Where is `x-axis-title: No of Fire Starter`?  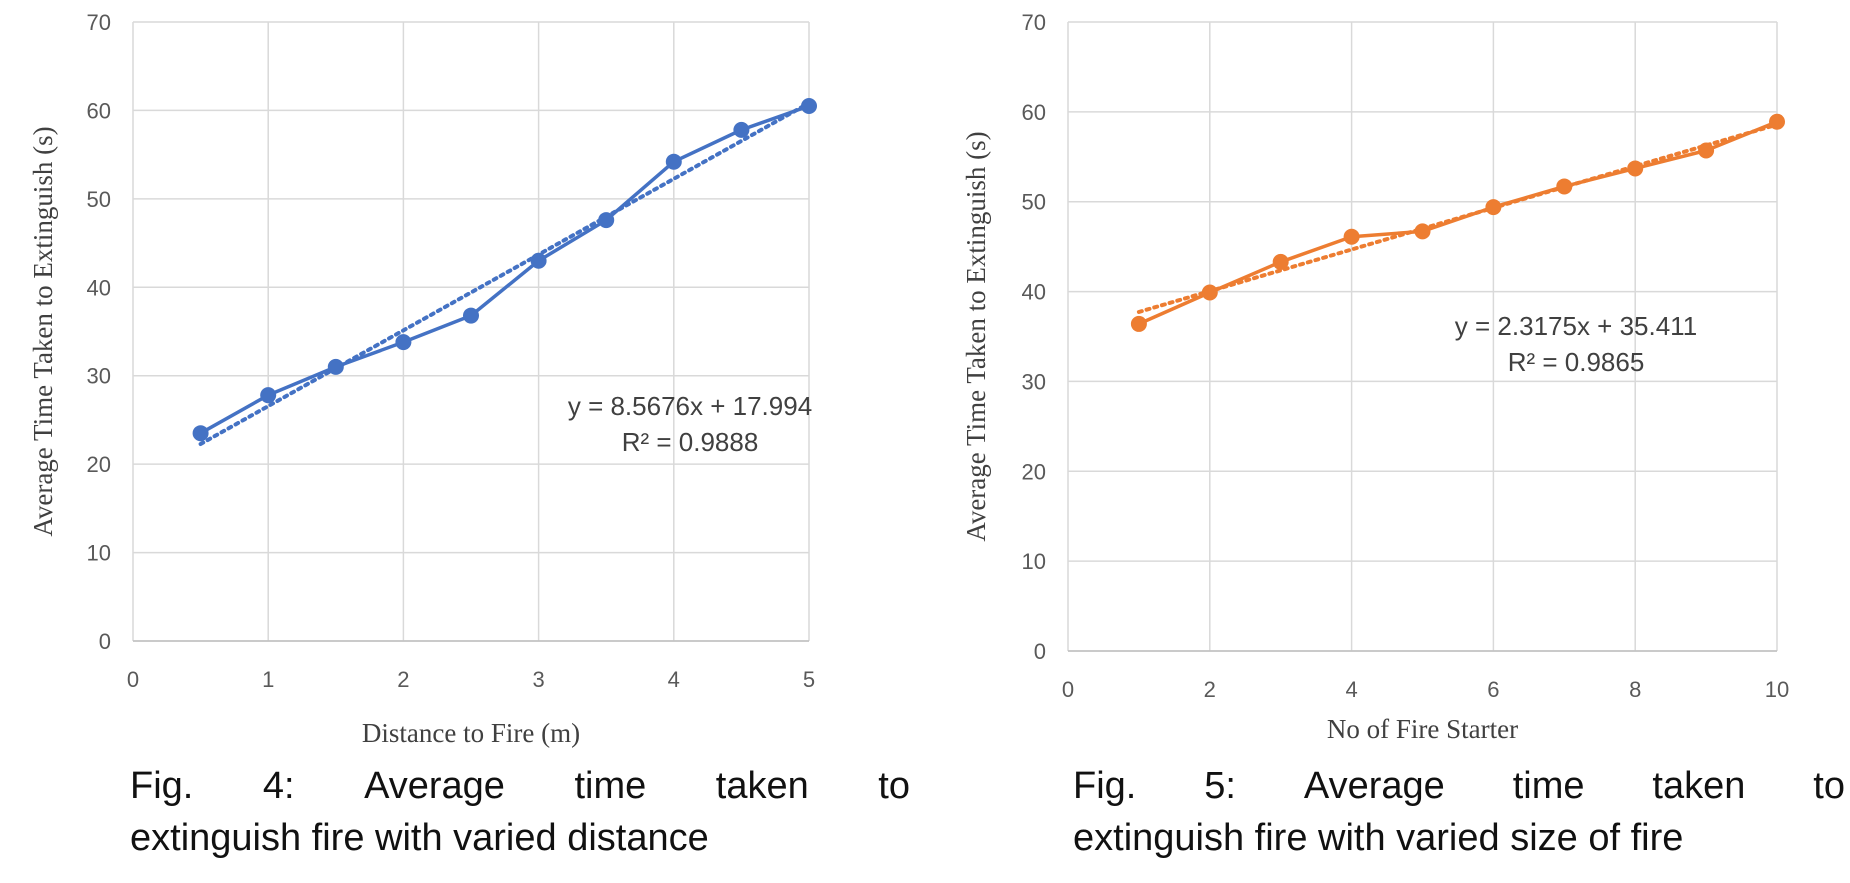
x-axis-title: No of Fire Starter is located at coordinates (1422, 729).